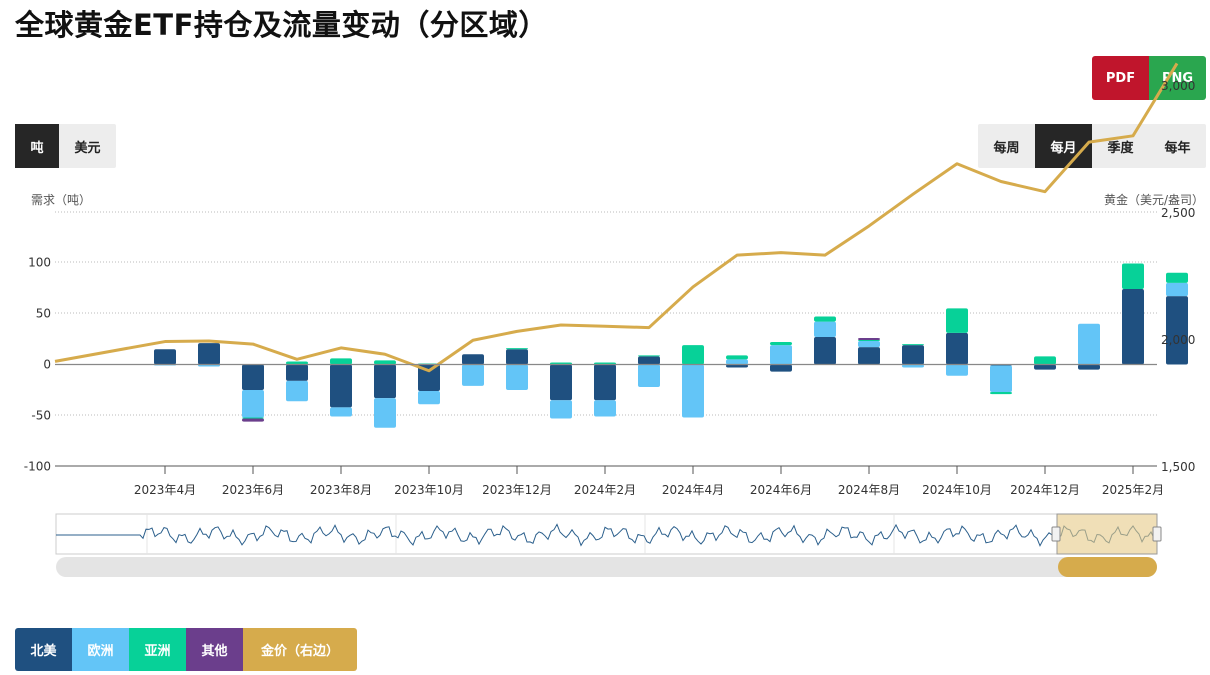 The height and width of the screenshot is (675, 1210). I want to click on period-quarterly-button: 季度, so click(1120, 148).